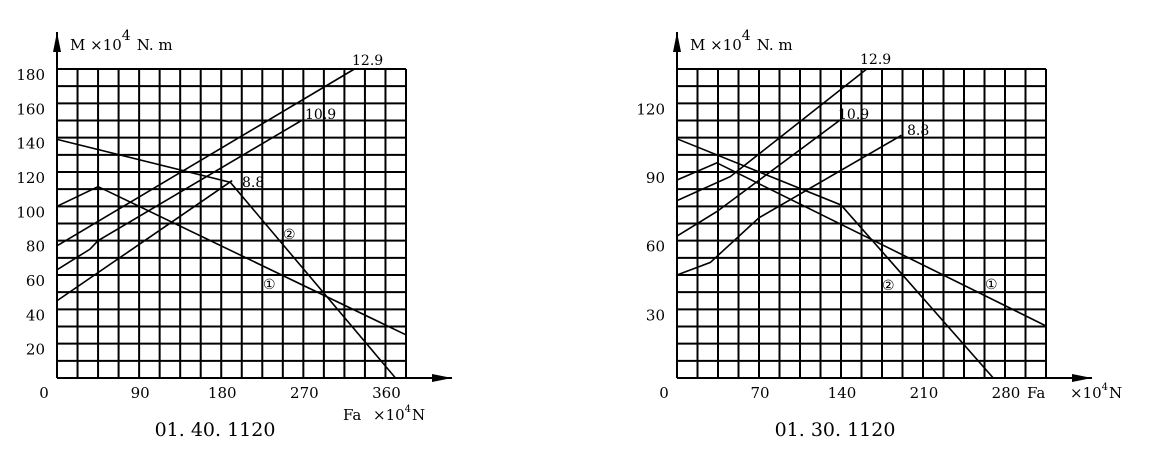 The width and height of the screenshot is (1160, 466). I want to click on chart-caption: 01. 40. 1120, so click(215, 430).